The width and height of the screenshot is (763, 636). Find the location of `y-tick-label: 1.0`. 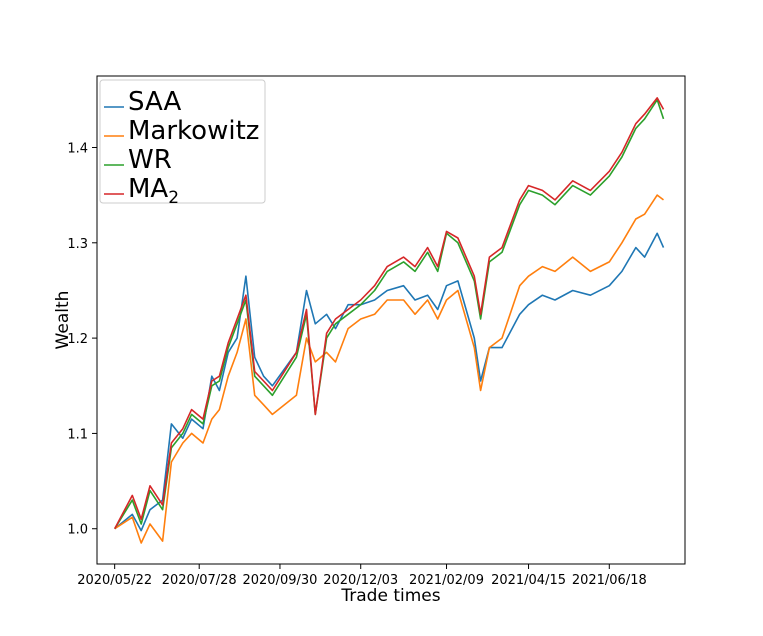

y-tick-label: 1.0 is located at coordinates (77, 530).